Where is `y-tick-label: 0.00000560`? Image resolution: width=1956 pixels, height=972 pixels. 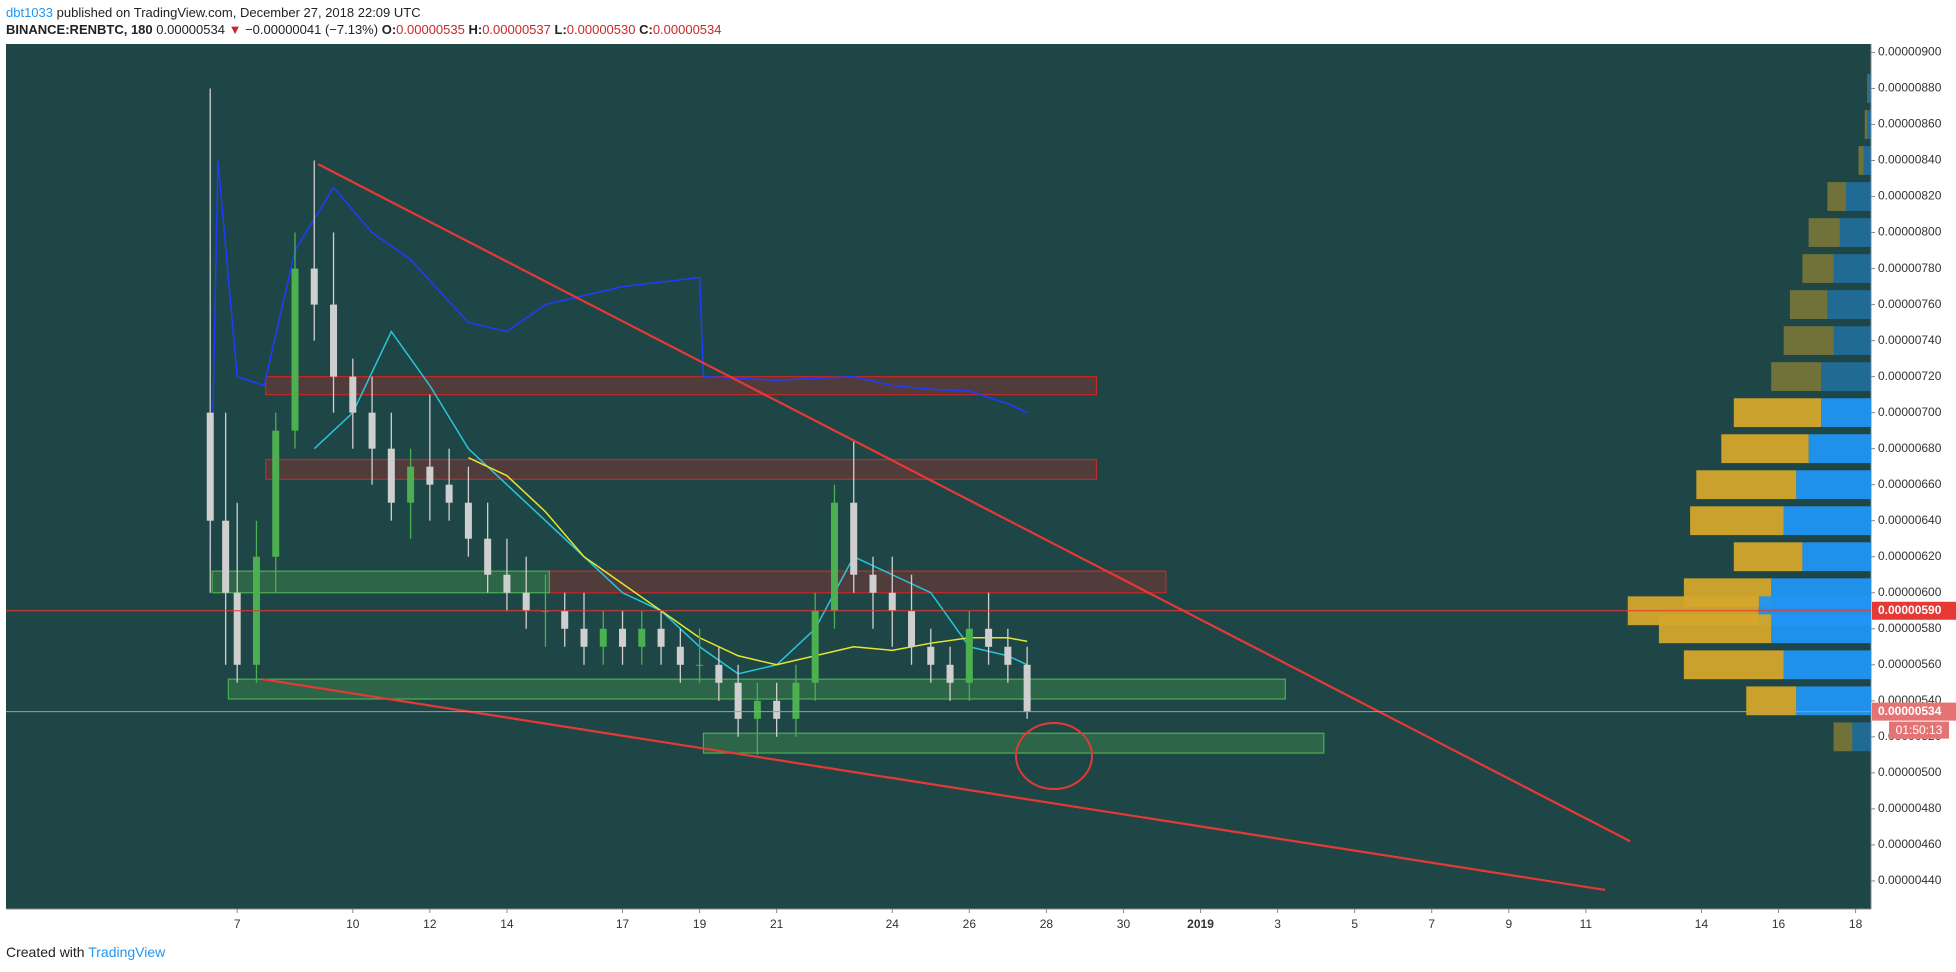 y-tick-label: 0.00000560 is located at coordinates (1910, 664).